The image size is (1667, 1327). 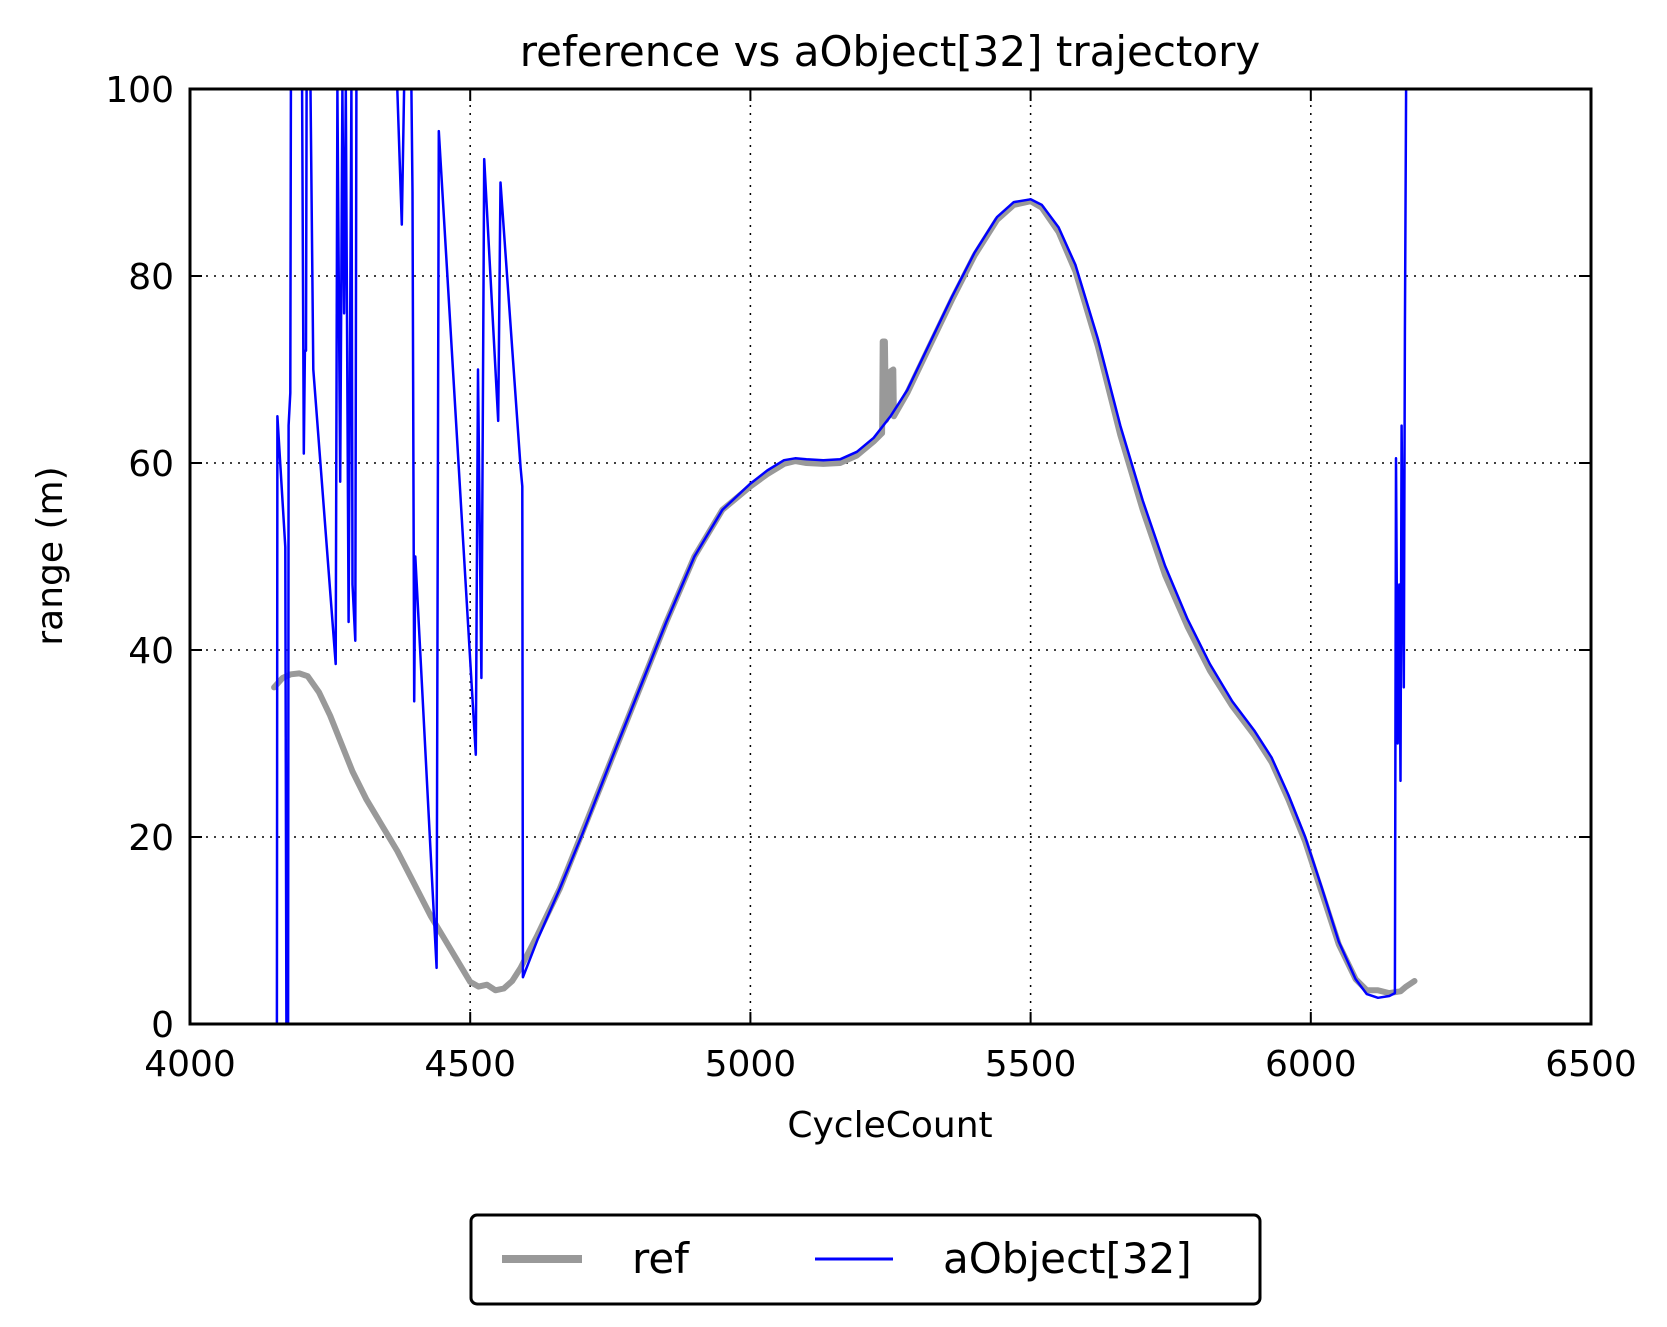 What do you see at coordinates (890, 51) in the screenshot?
I see `chart-title: reference vs aObject[32] trajectory` at bounding box center [890, 51].